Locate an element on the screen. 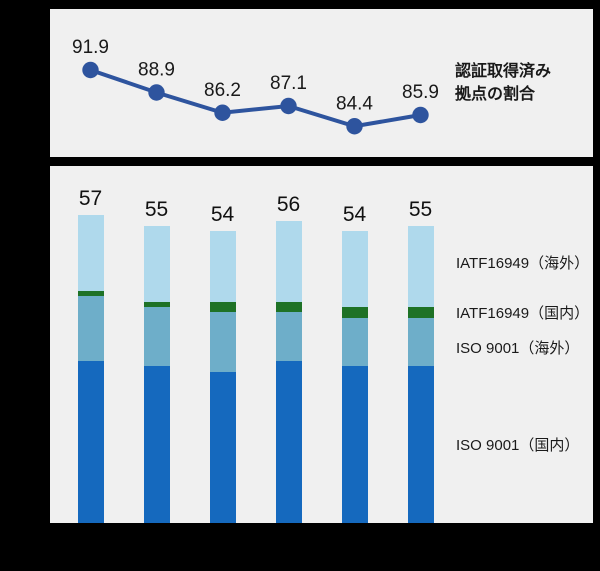 This screenshot has height=571, width=600. line-chart-annotation: 認証取得済み 拠点の割合 is located at coordinates (503, 83).